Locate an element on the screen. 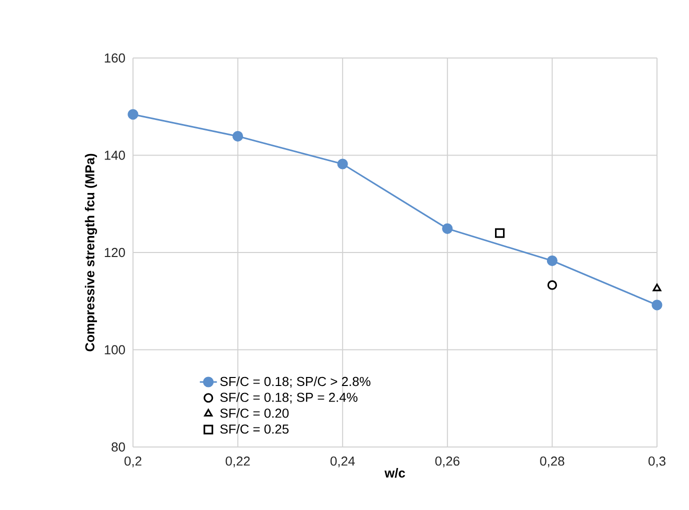 The width and height of the screenshot is (689, 510). x-tick-label: 0,24 is located at coordinates (342, 462).